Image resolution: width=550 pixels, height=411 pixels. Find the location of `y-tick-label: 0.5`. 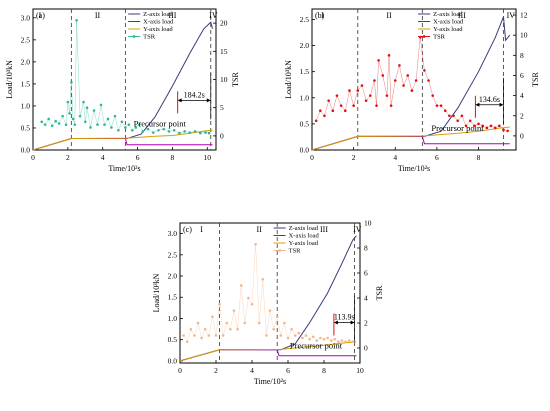

y-tick-label: 0.5 is located at coordinates (305, 123).